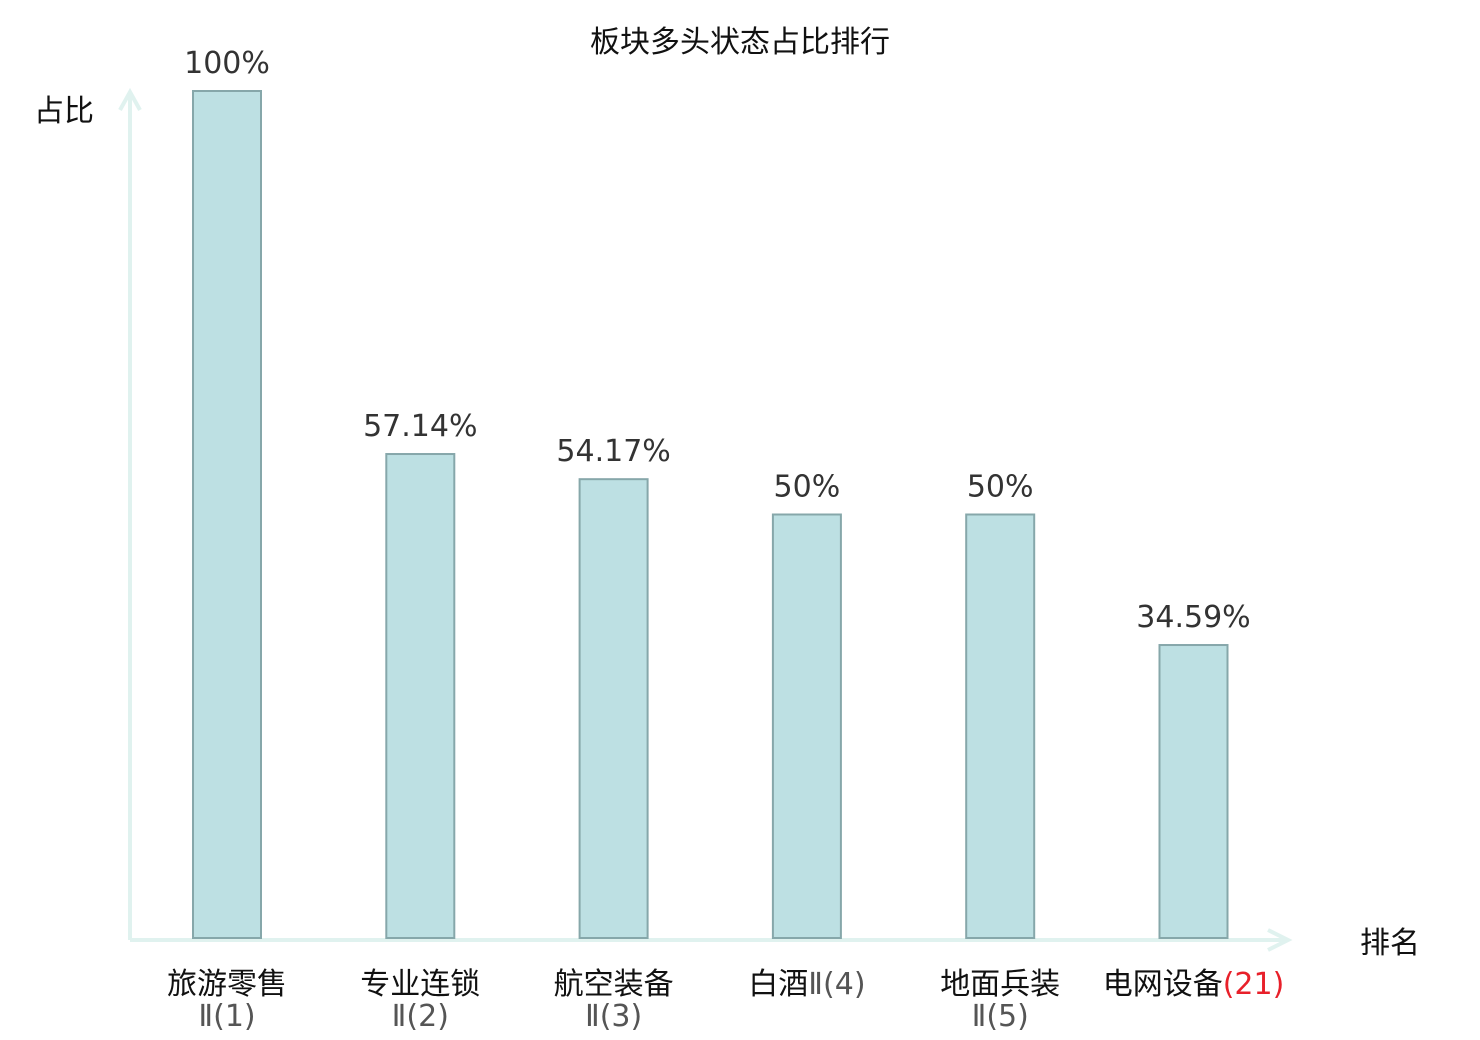  I want to click on category-label: 地面兵装, so click(1000, 984).